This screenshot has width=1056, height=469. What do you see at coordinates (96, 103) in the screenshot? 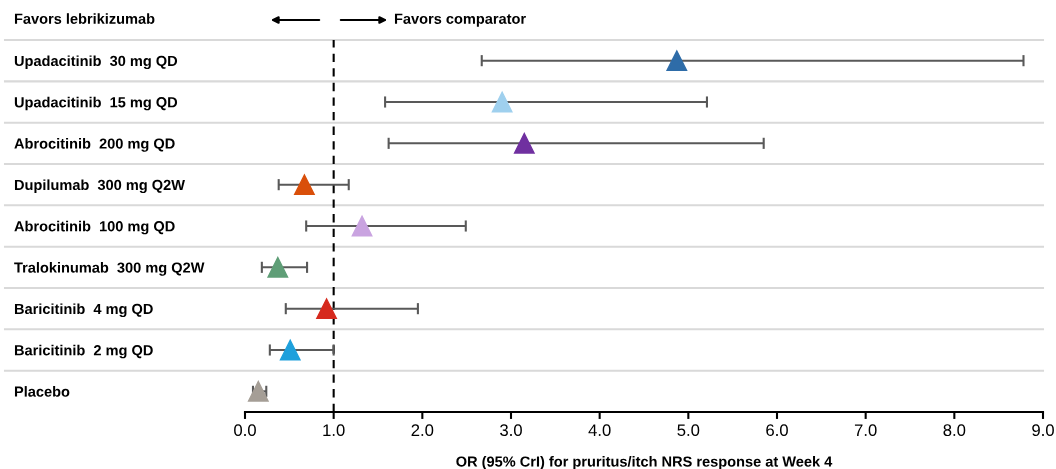
I see `y-tick-label: Upadacitinib 15 mg QD` at bounding box center [96, 103].